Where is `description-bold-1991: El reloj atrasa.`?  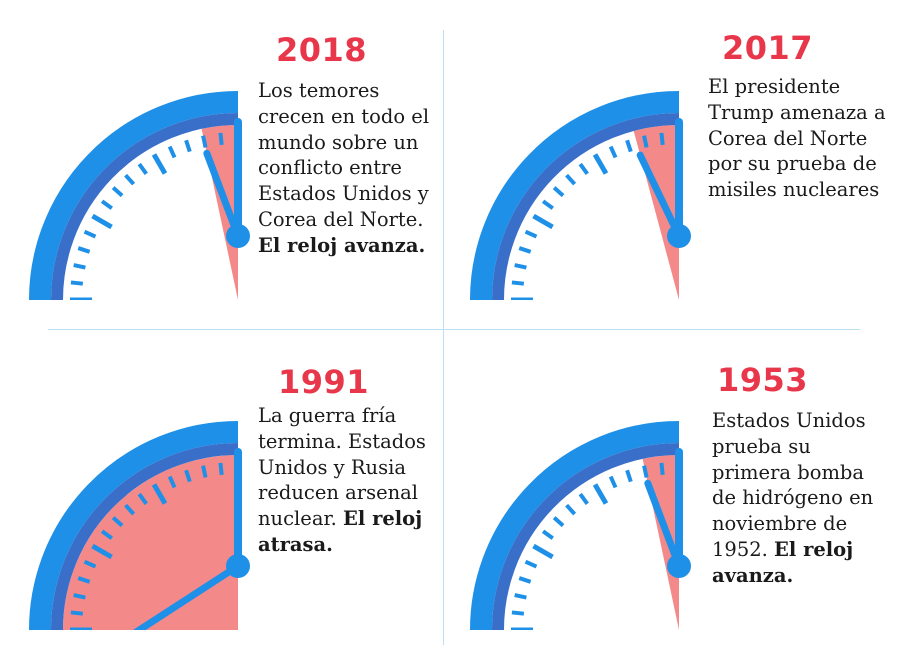
description-bold-1991: El reloj atrasa. is located at coordinates (340, 531).